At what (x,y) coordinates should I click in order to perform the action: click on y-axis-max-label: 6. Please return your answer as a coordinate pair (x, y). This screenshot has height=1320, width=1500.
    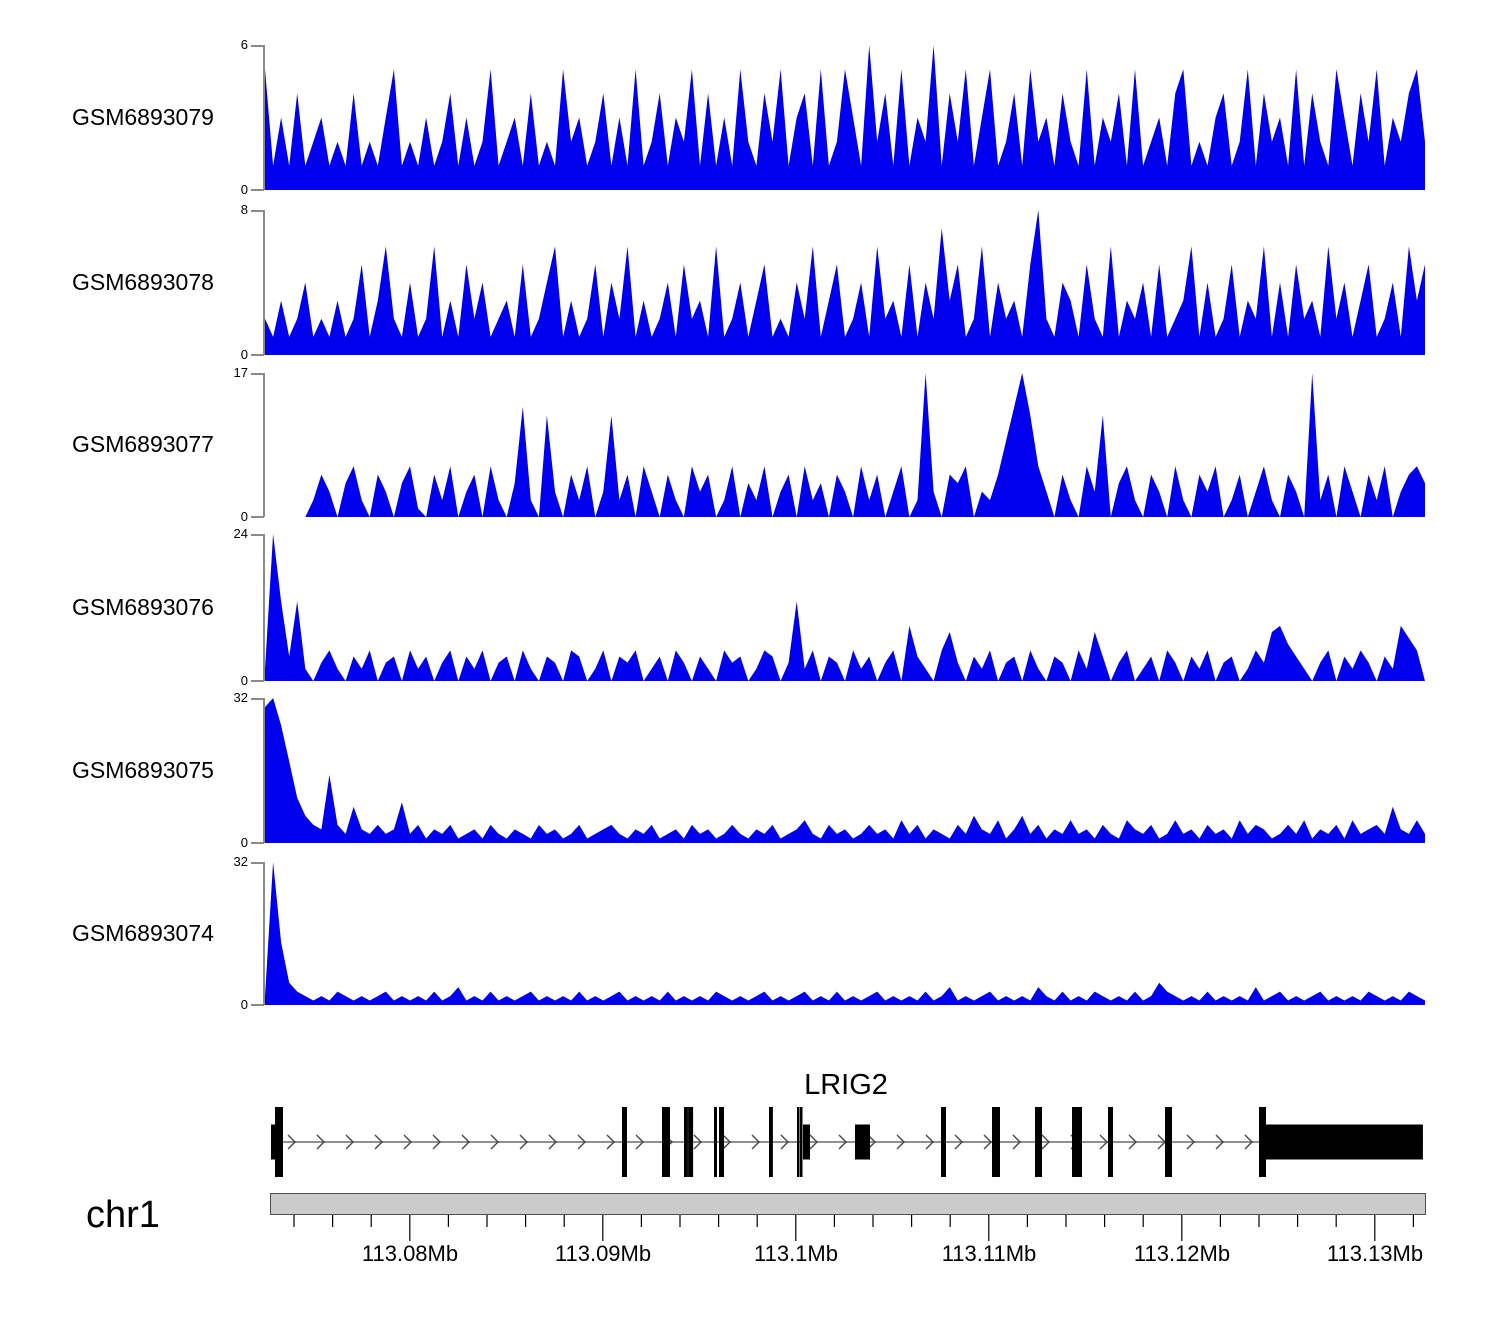
    Looking at the image, I should click on (244, 44).